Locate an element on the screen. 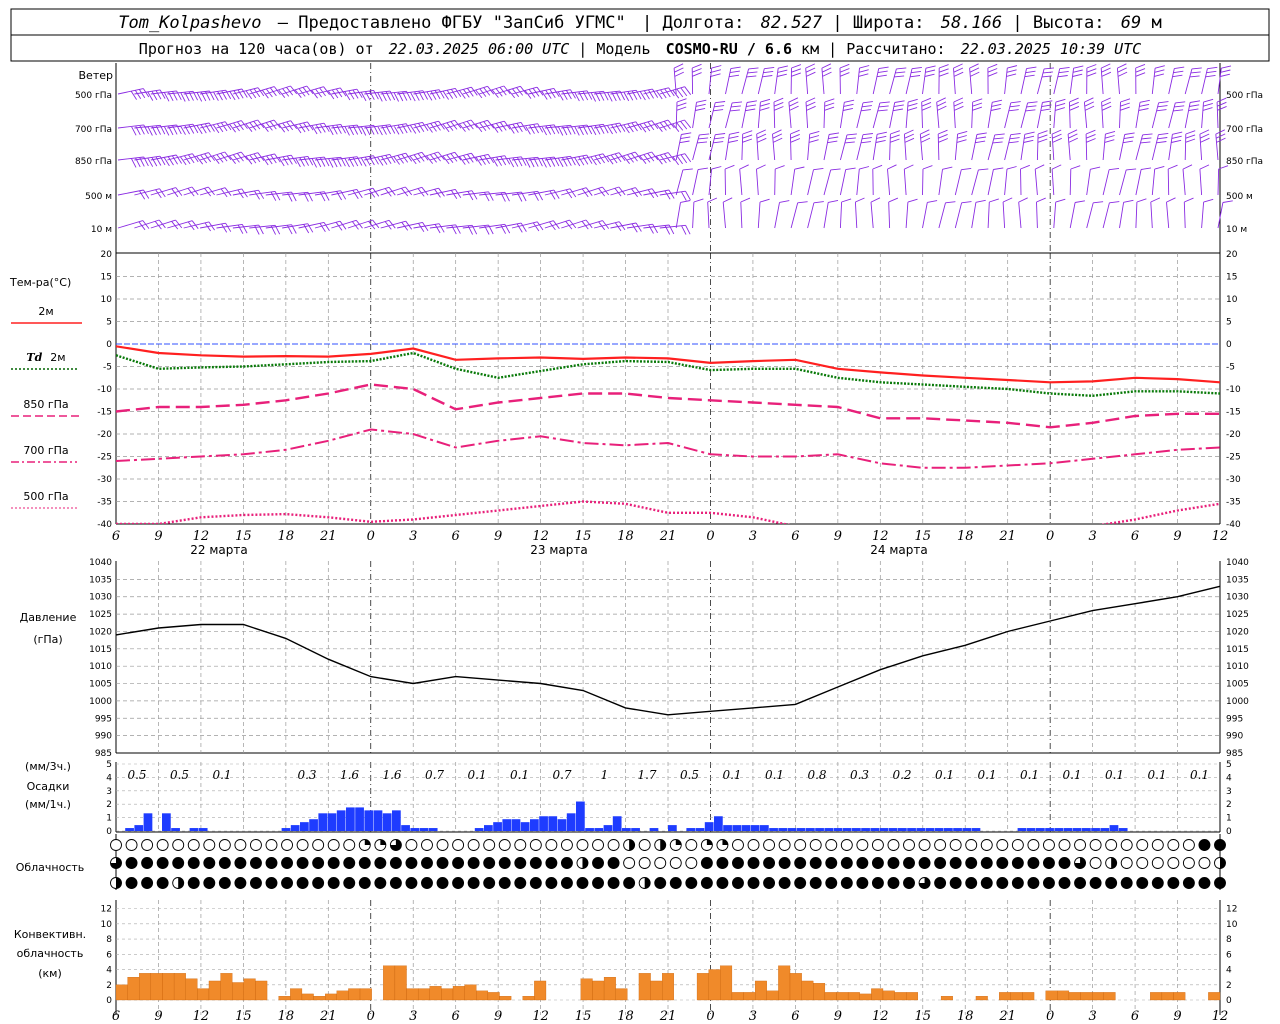  pressure-series is located at coordinates (668, 650).